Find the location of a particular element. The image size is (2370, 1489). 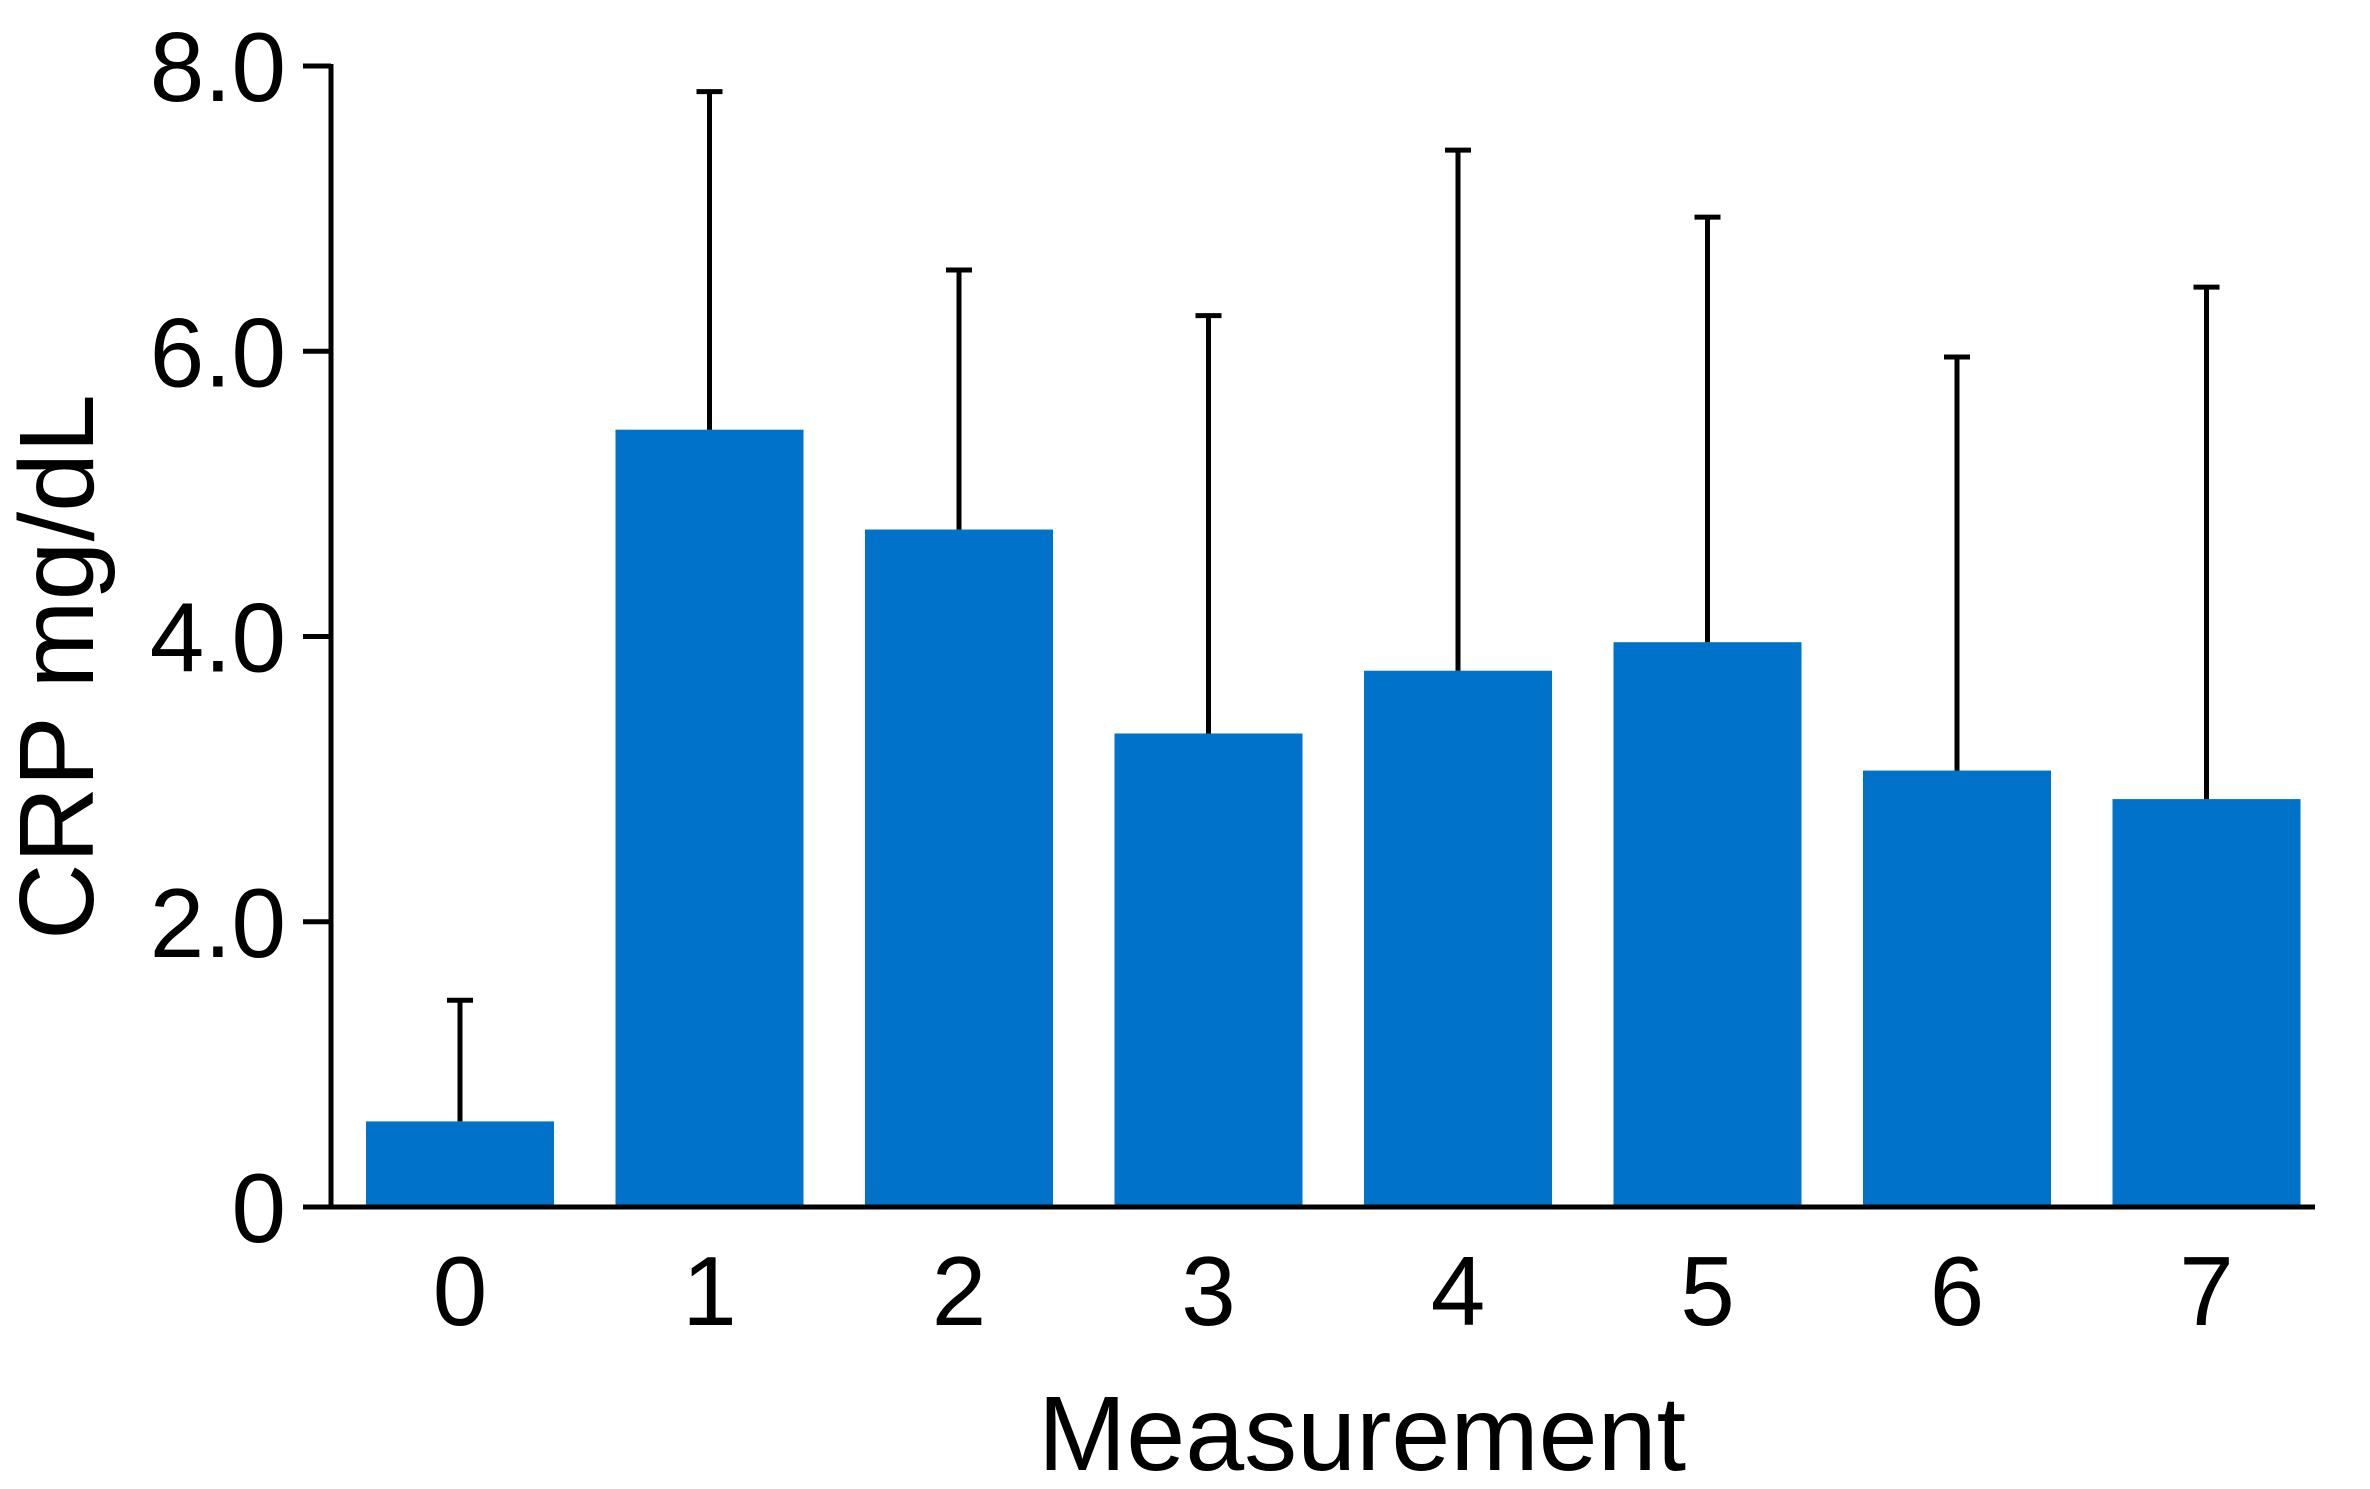

y-tick-label: 6.0 is located at coordinates (218, 352).